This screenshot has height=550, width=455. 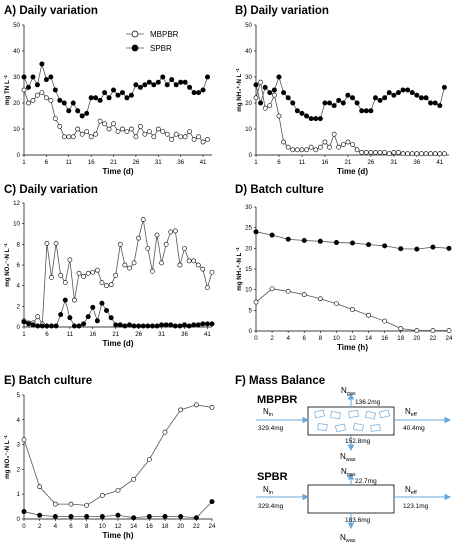 I want to click on y-tick-label: 25, so click(x=248, y=228).